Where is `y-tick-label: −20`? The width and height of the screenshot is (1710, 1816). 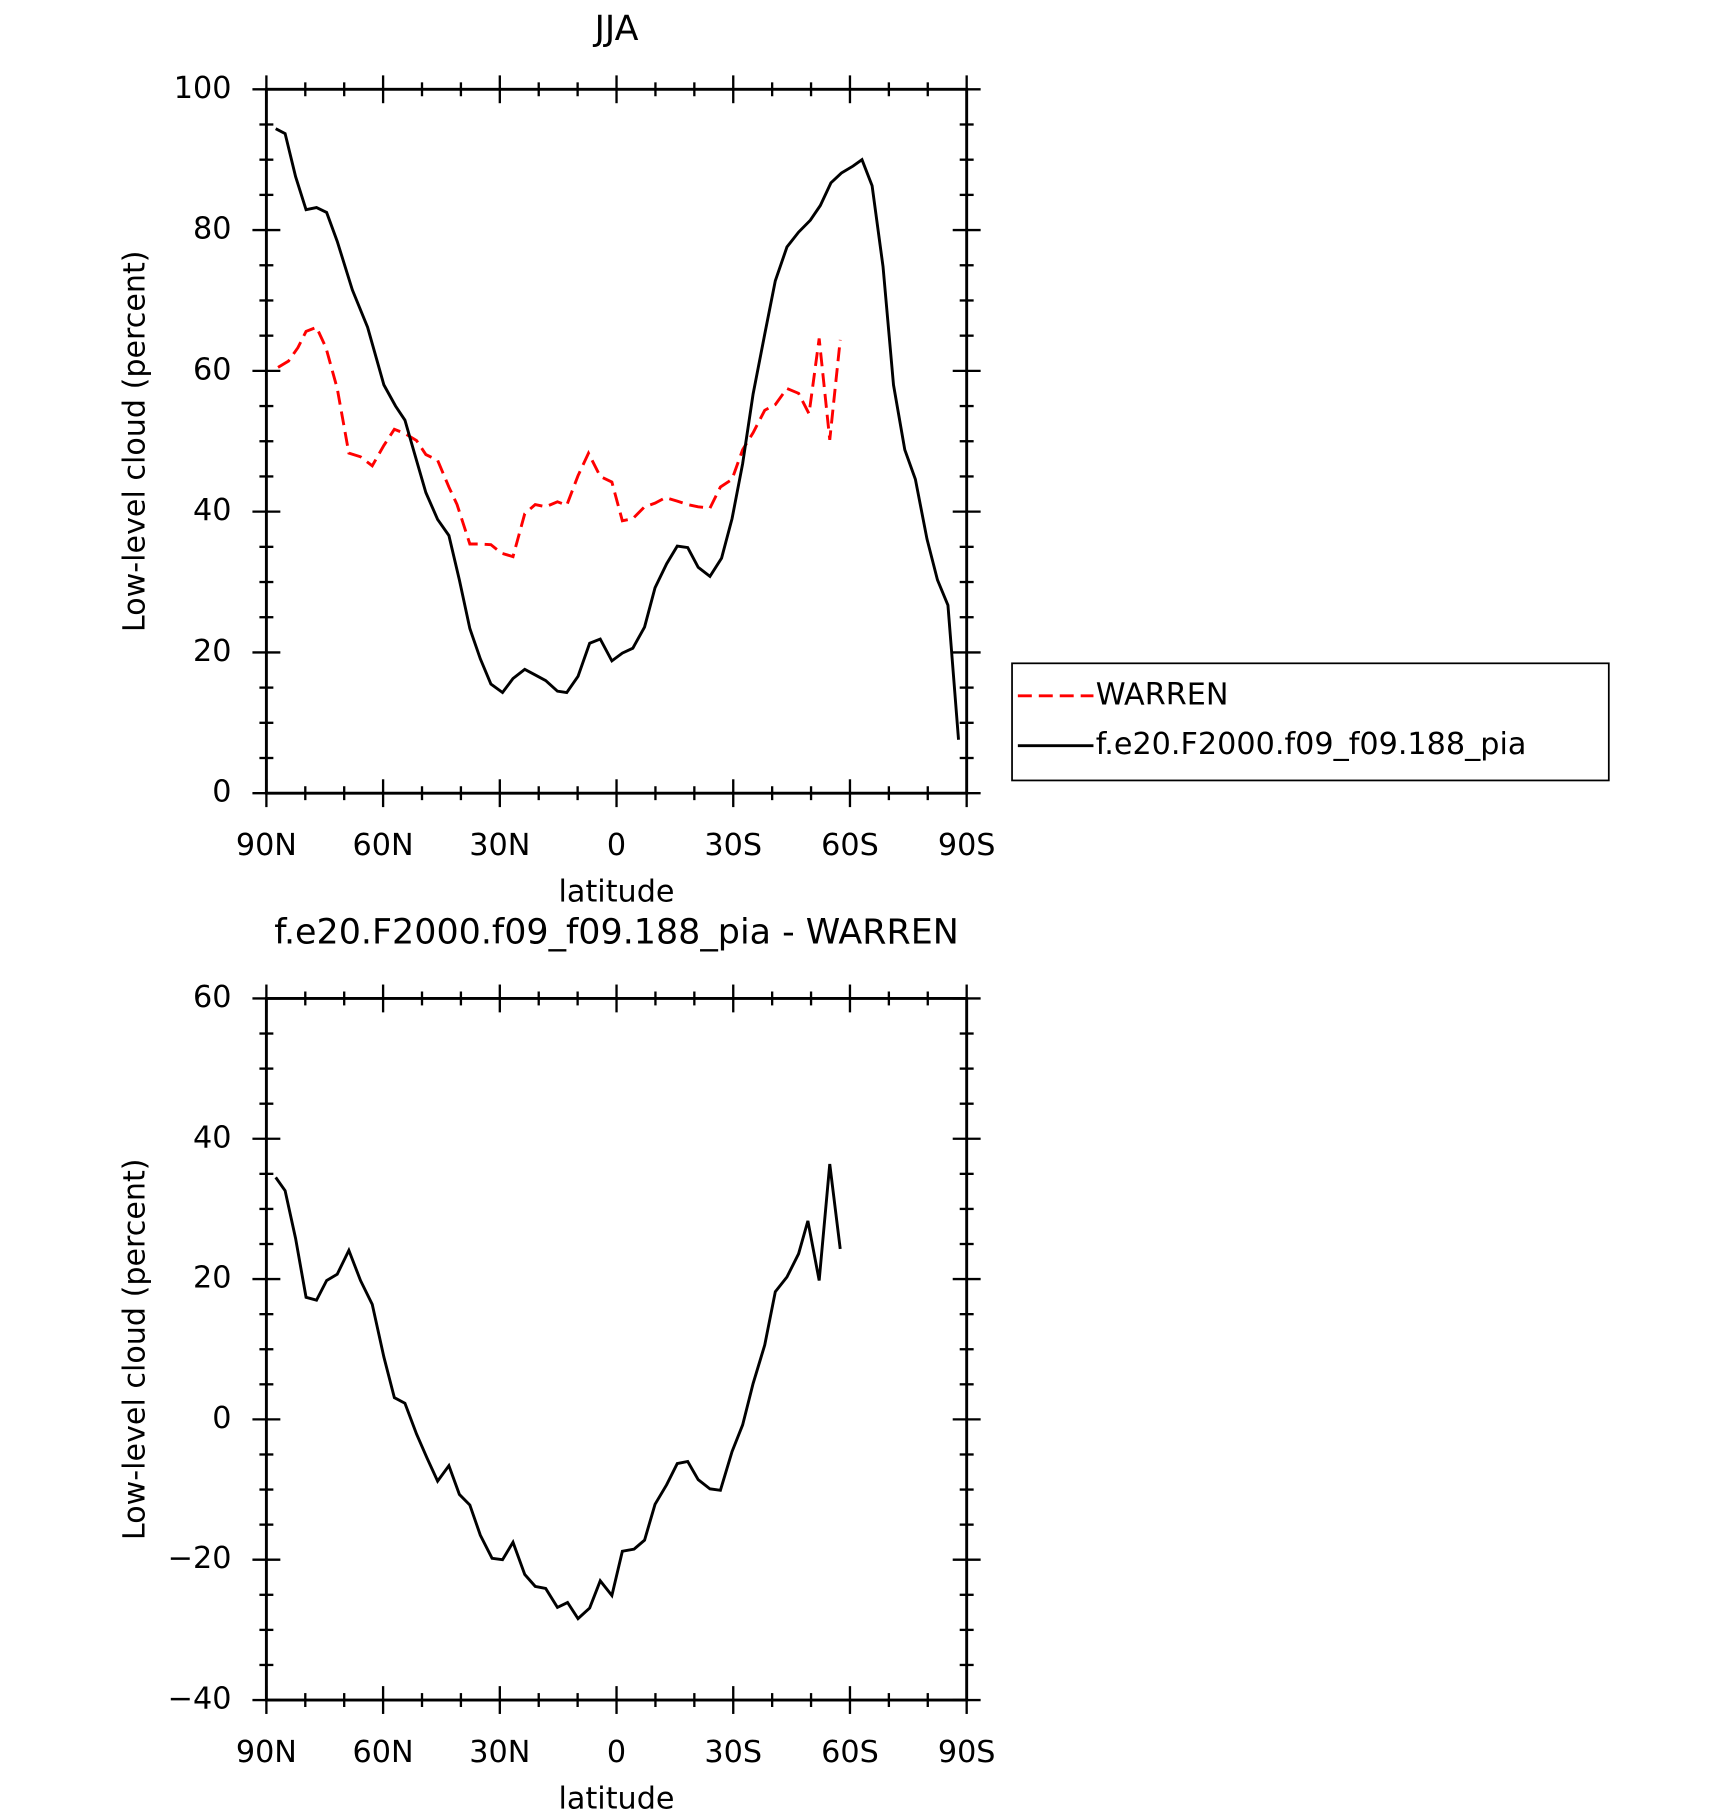 y-tick-label: −20 is located at coordinates (200, 1558).